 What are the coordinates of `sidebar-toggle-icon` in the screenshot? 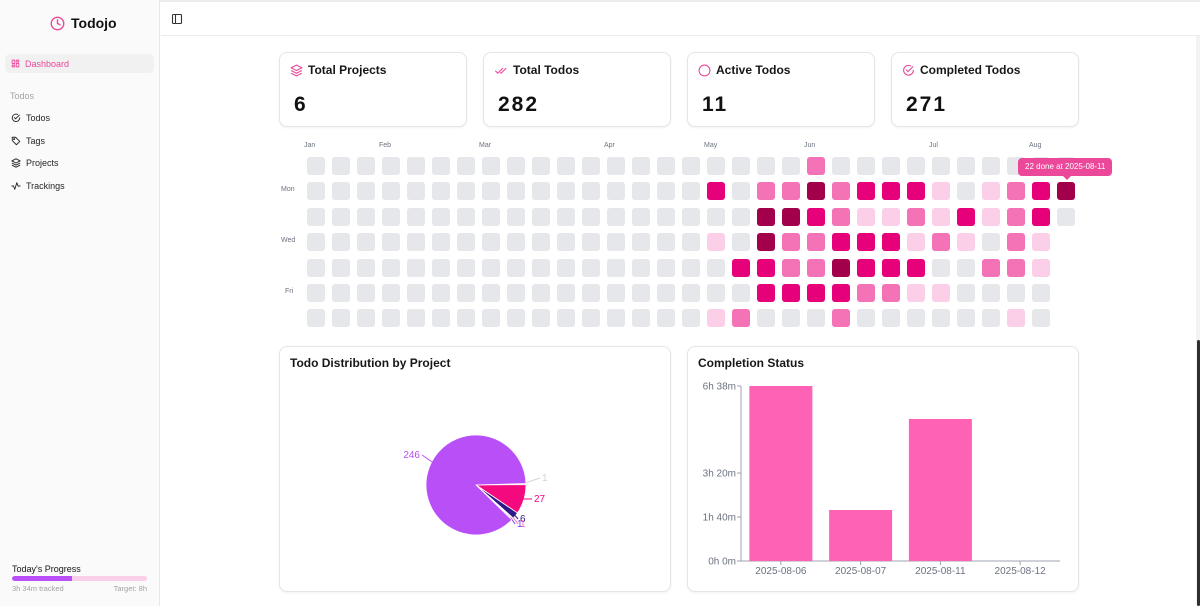 It's located at (177, 19).